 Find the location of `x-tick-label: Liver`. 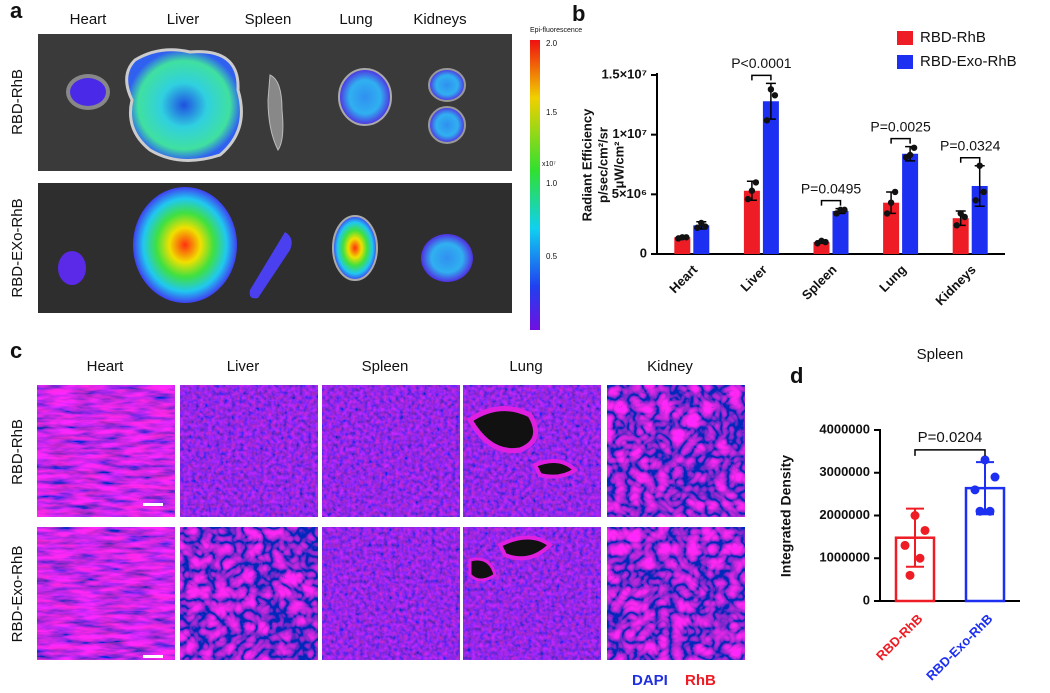

x-tick-label: Liver is located at coordinates (753, 278).